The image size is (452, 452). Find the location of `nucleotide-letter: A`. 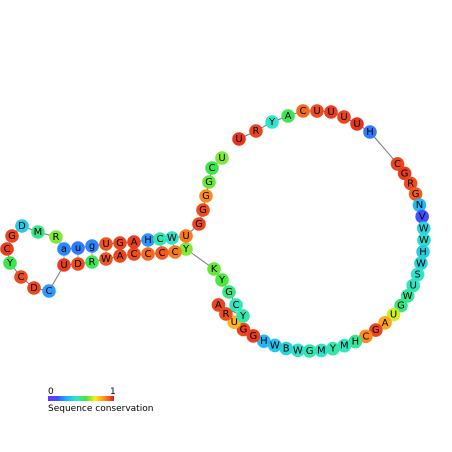

nucleotide-letter: A is located at coordinates (385, 323).